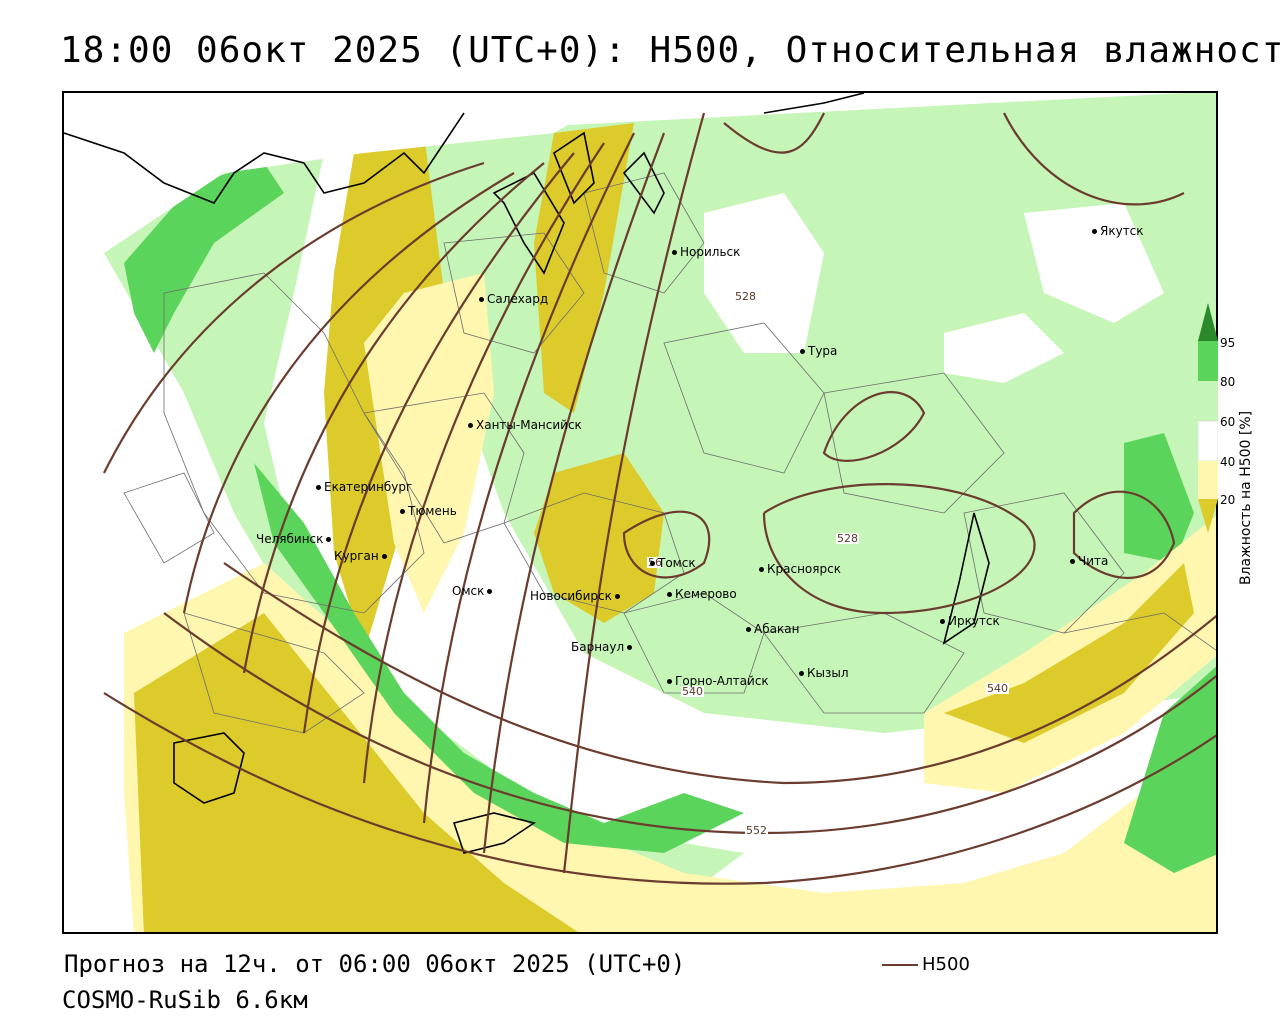 This screenshot has width=1280, height=1024. What do you see at coordinates (718, 681) in the screenshot?
I see `city-gorno-altaysk: Горно-Алтайск` at bounding box center [718, 681].